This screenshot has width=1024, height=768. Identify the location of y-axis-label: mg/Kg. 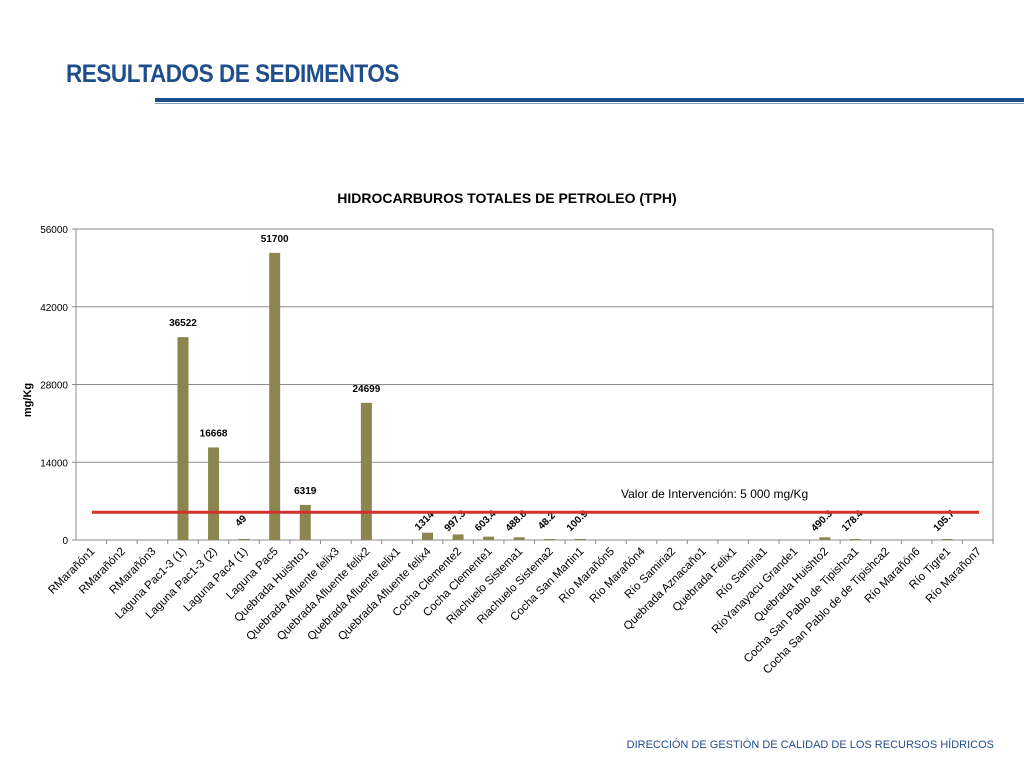
(28, 400).